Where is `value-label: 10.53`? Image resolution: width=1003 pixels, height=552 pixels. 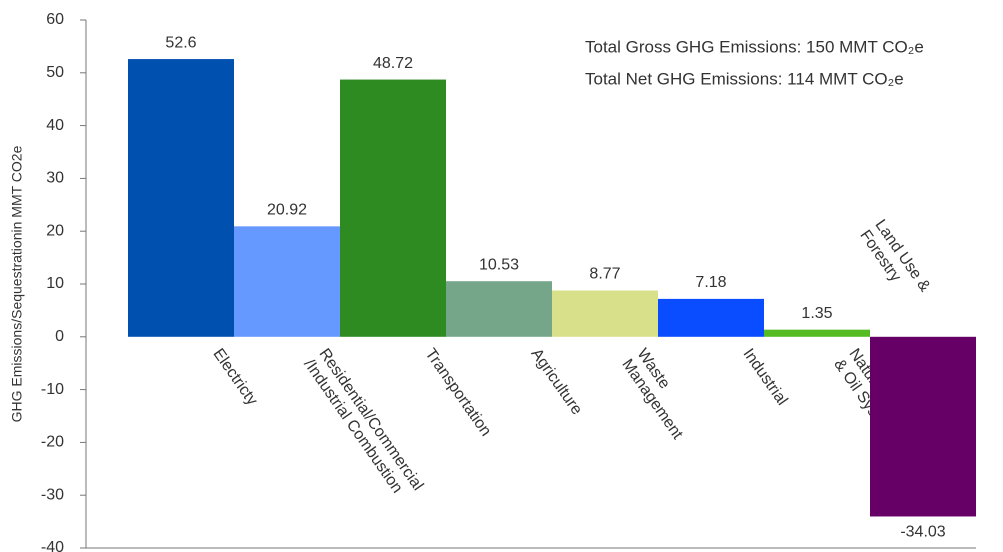
value-label: 10.53 is located at coordinates (499, 264).